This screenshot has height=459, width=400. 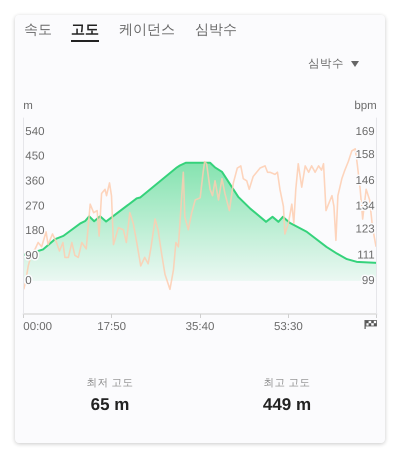 What do you see at coordinates (28, 106) in the screenshot?
I see `y-axis-title: m` at bounding box center [28, 106].